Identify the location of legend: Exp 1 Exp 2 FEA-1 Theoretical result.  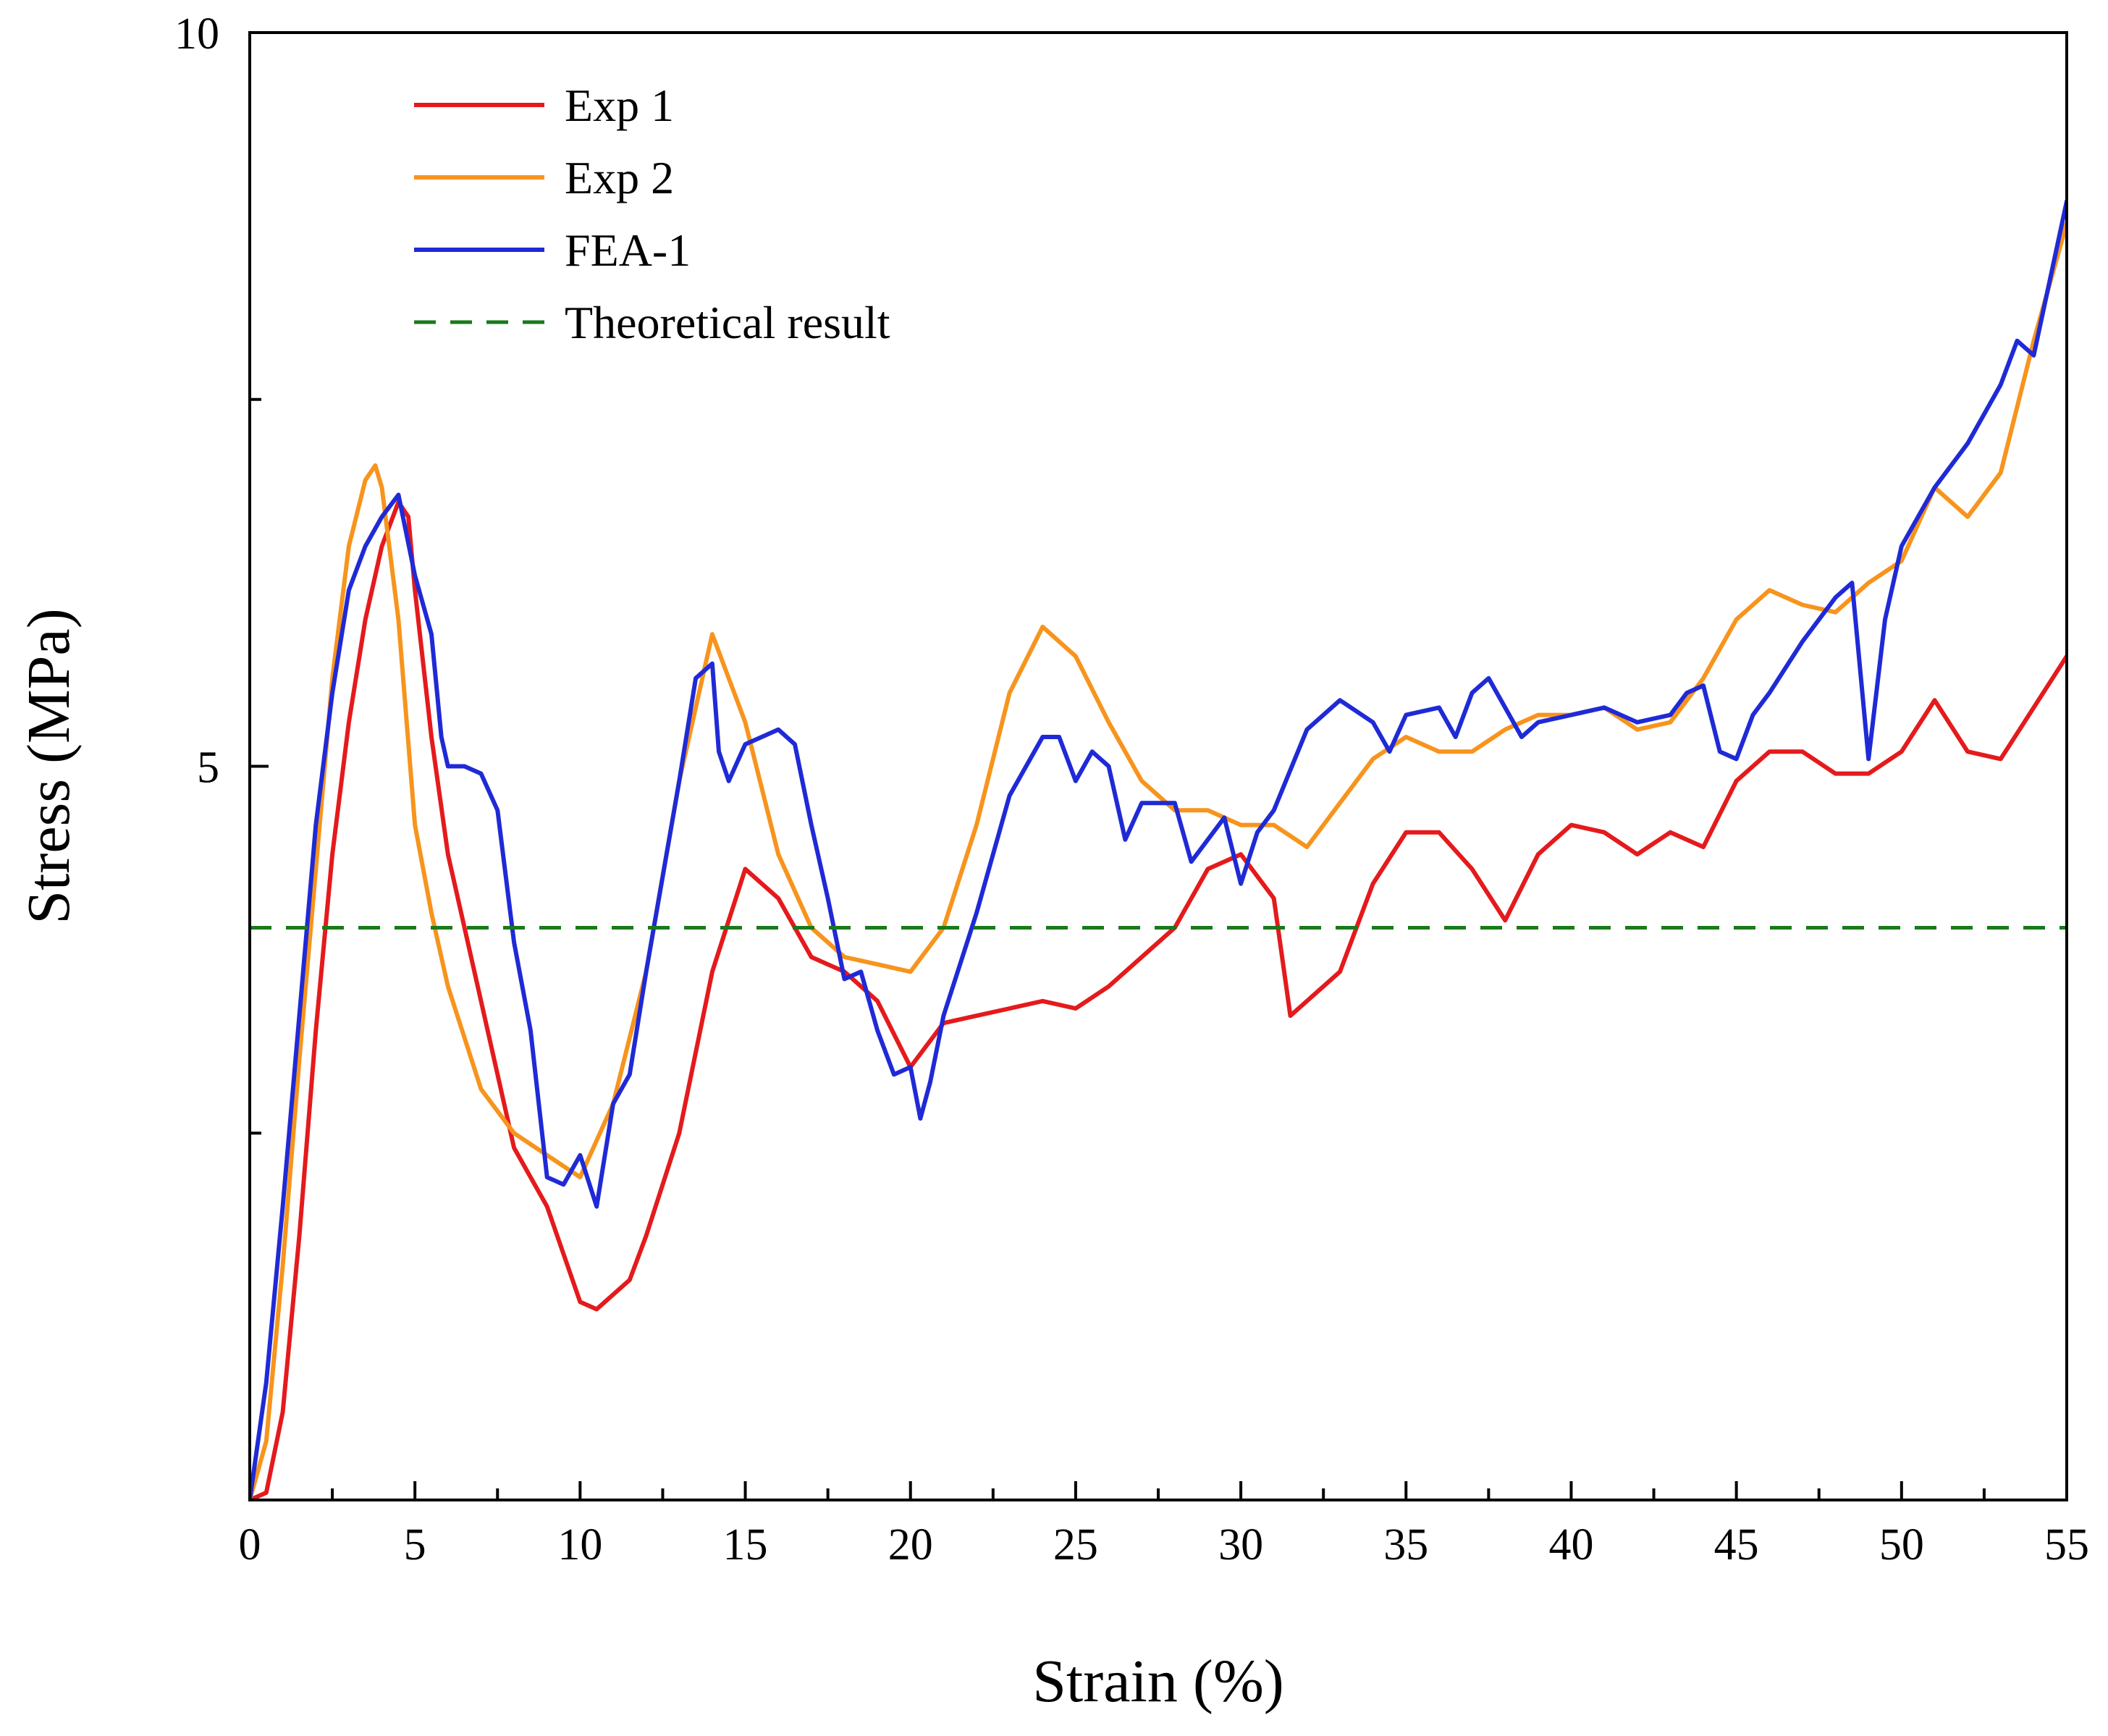
(652, 214).